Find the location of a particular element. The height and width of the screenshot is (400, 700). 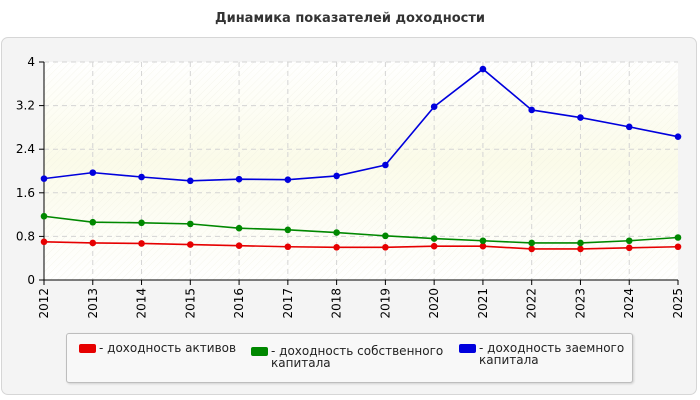

x-tick-label: 2012 is located at coordinates (44, 303).